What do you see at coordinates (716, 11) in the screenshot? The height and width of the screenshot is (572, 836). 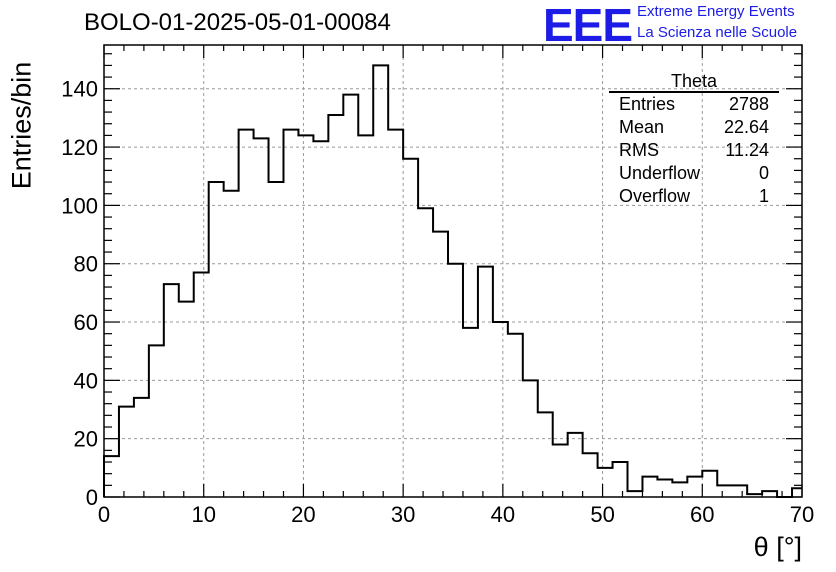 I see `logo-subtitle-line1: Extreme Energy Events` at bounding box center [716, 11].